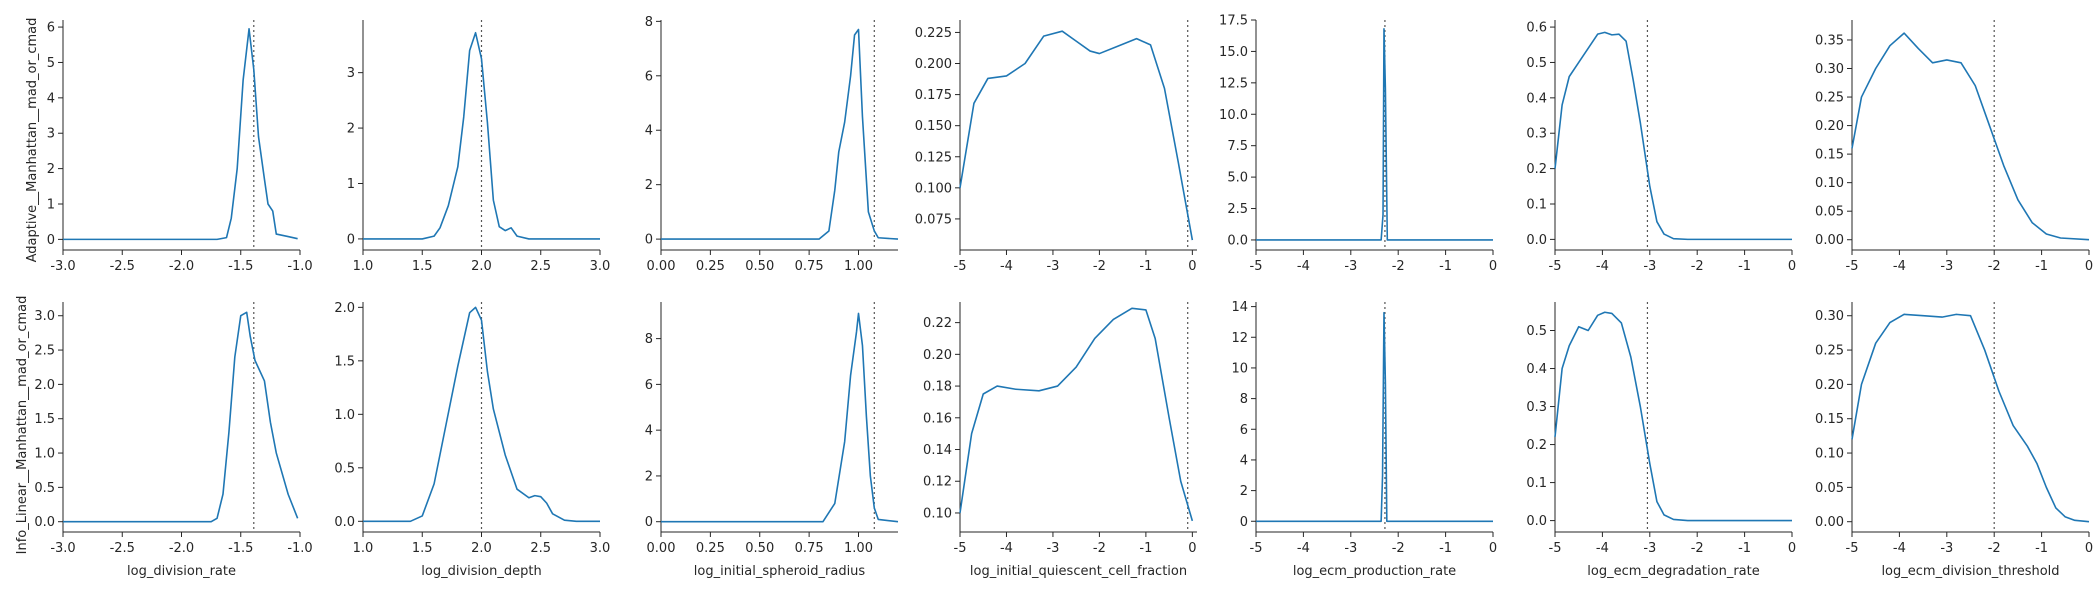 This screenshot has height=600, width=2100. I want to click on y-tick-label: 8, so click(1244, 399).